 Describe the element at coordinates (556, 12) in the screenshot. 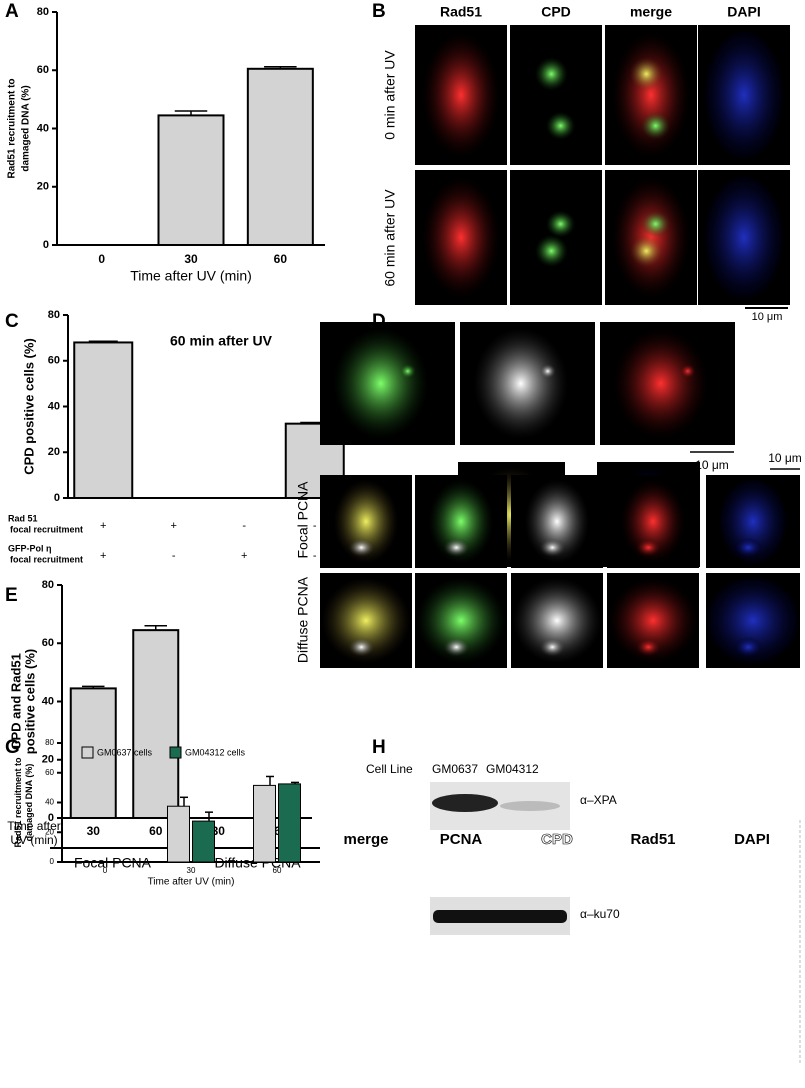

I see `column-label: CPD` at that location.